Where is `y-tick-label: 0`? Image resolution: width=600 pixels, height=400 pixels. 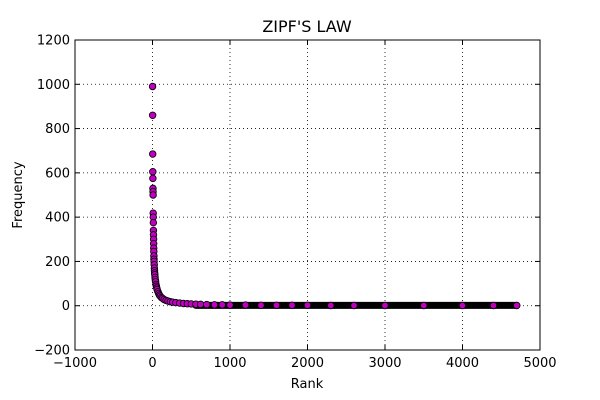 y-tick-label: 0 is located at coordinates (66, 306).